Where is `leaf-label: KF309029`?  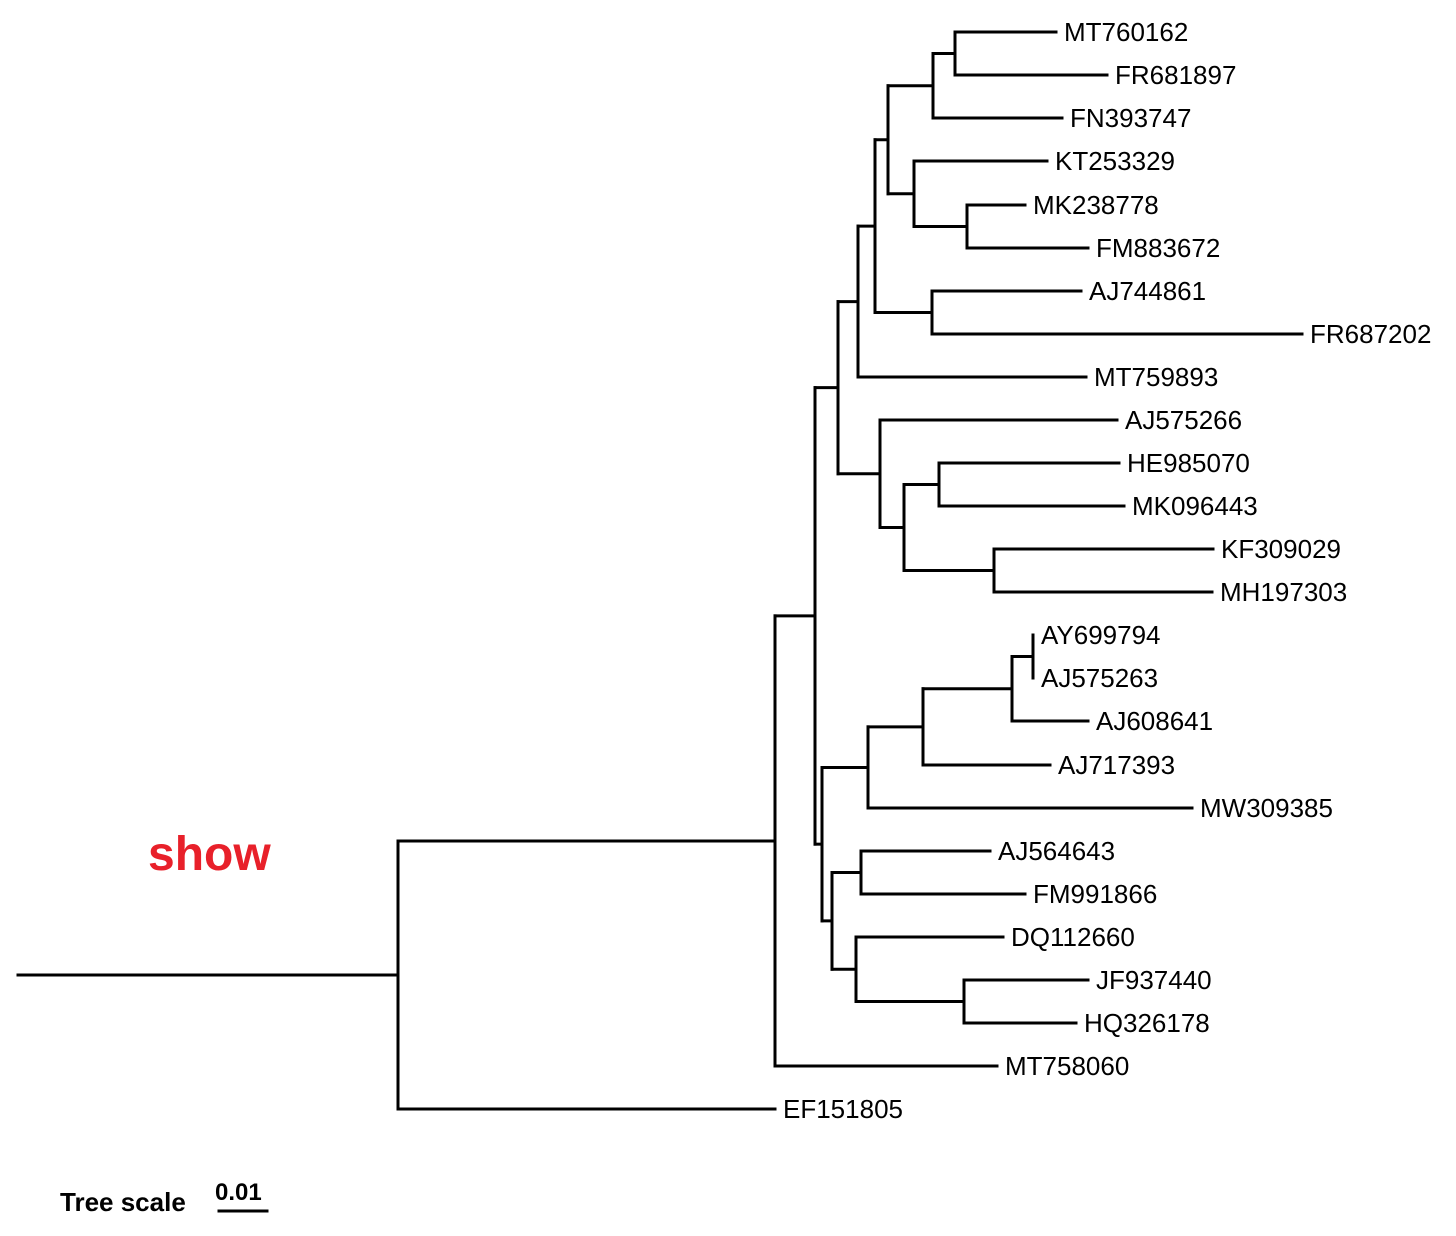 leaf-label: KF309029 is located at coordinates (1281, 549).